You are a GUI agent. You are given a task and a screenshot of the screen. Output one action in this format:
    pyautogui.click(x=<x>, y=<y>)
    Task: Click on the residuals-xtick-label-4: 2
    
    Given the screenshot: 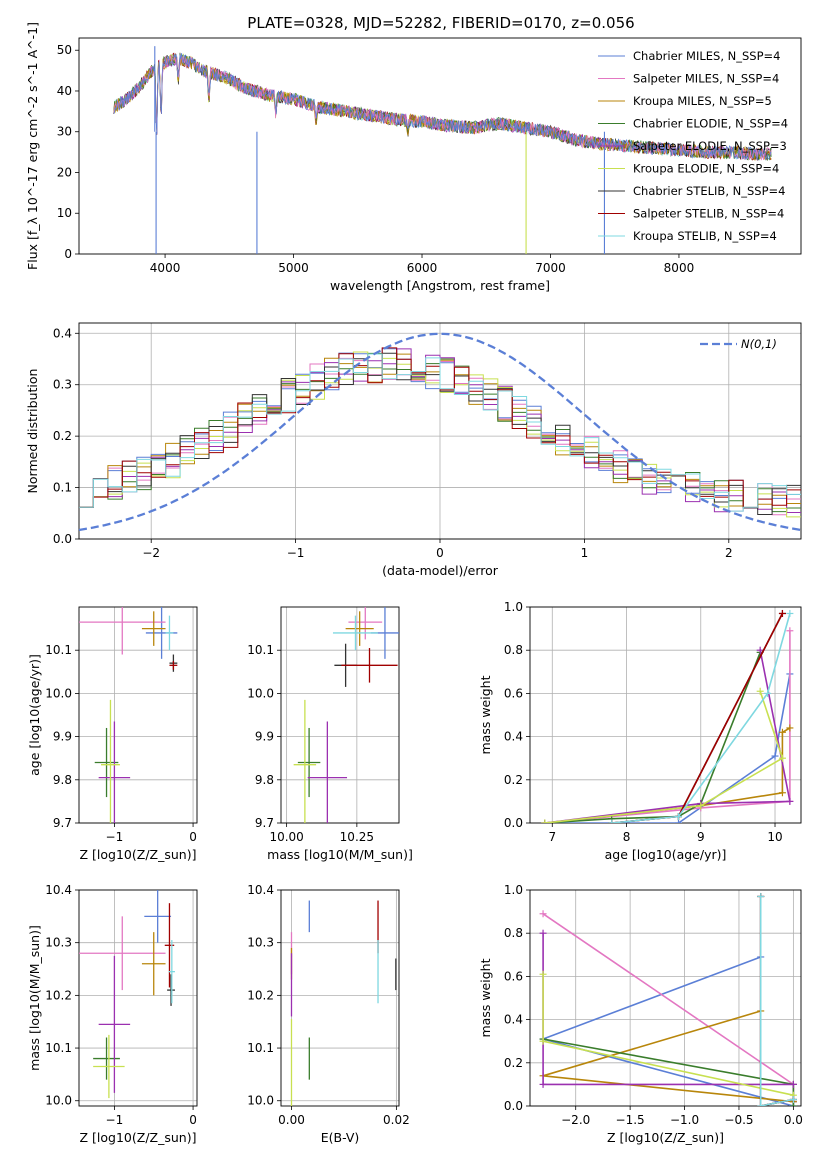 What is the action you would take?
    pyautogui.click(x=729, y=553)
    